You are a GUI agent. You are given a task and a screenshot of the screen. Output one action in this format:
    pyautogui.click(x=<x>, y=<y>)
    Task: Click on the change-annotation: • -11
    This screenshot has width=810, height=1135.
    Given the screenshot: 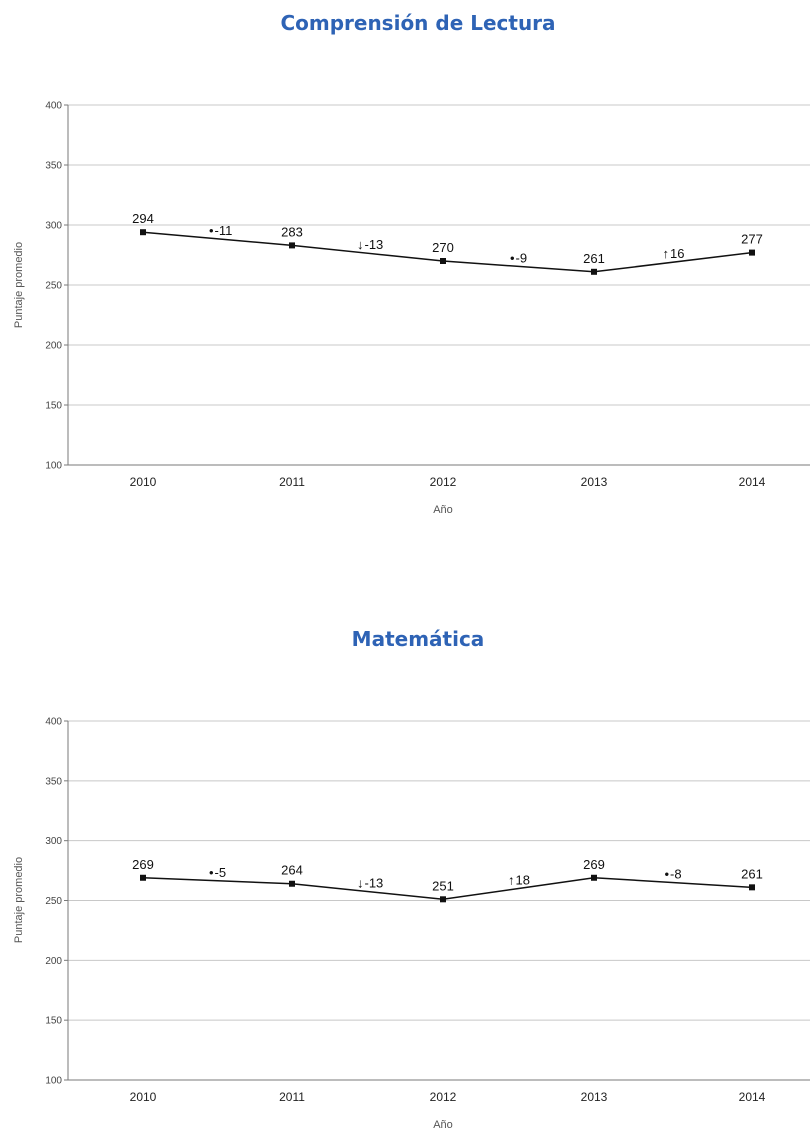 What is the action you would take?
    pyautogui.click(x=220, y=230)
    